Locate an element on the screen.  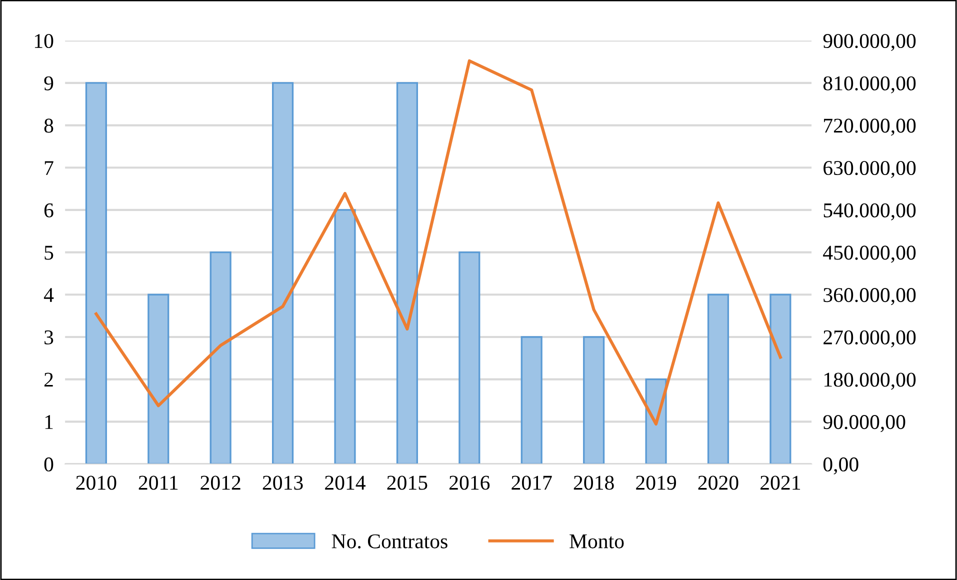
y2-tick-label: 0,00 is located at coordinates (840, 465).